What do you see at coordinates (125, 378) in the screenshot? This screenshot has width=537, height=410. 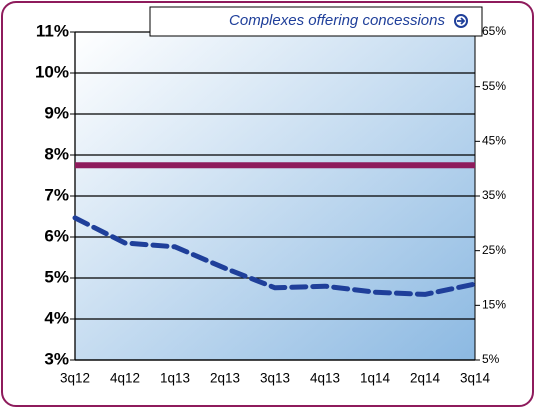 I see `x-tick-label: 4q12` at bounding box center [125, 378].